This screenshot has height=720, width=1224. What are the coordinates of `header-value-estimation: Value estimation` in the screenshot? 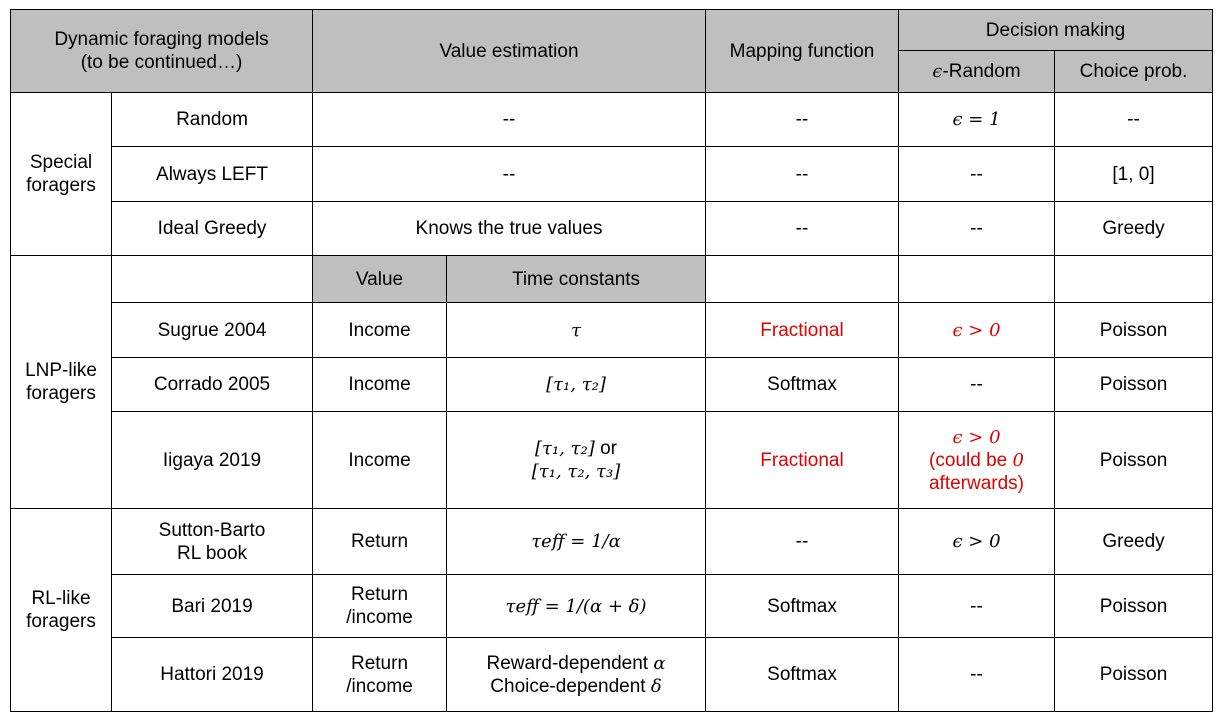 It's located at (509, 51).